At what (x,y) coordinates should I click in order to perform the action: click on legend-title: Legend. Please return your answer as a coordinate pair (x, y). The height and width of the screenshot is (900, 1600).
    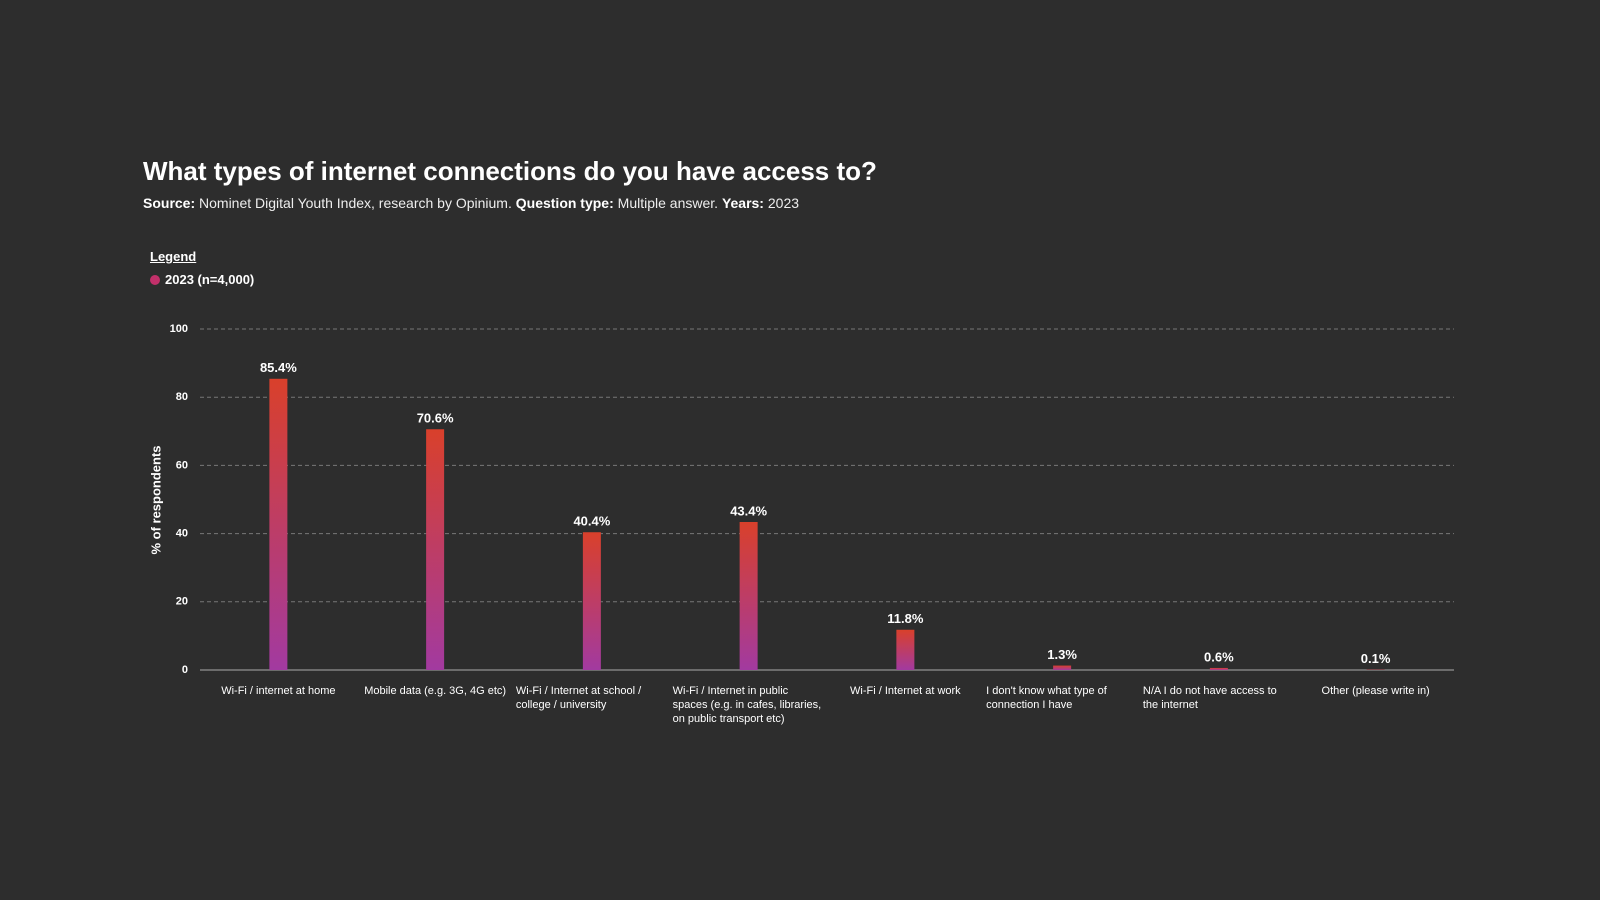
    Looking at the image, I should click on (173, 256).